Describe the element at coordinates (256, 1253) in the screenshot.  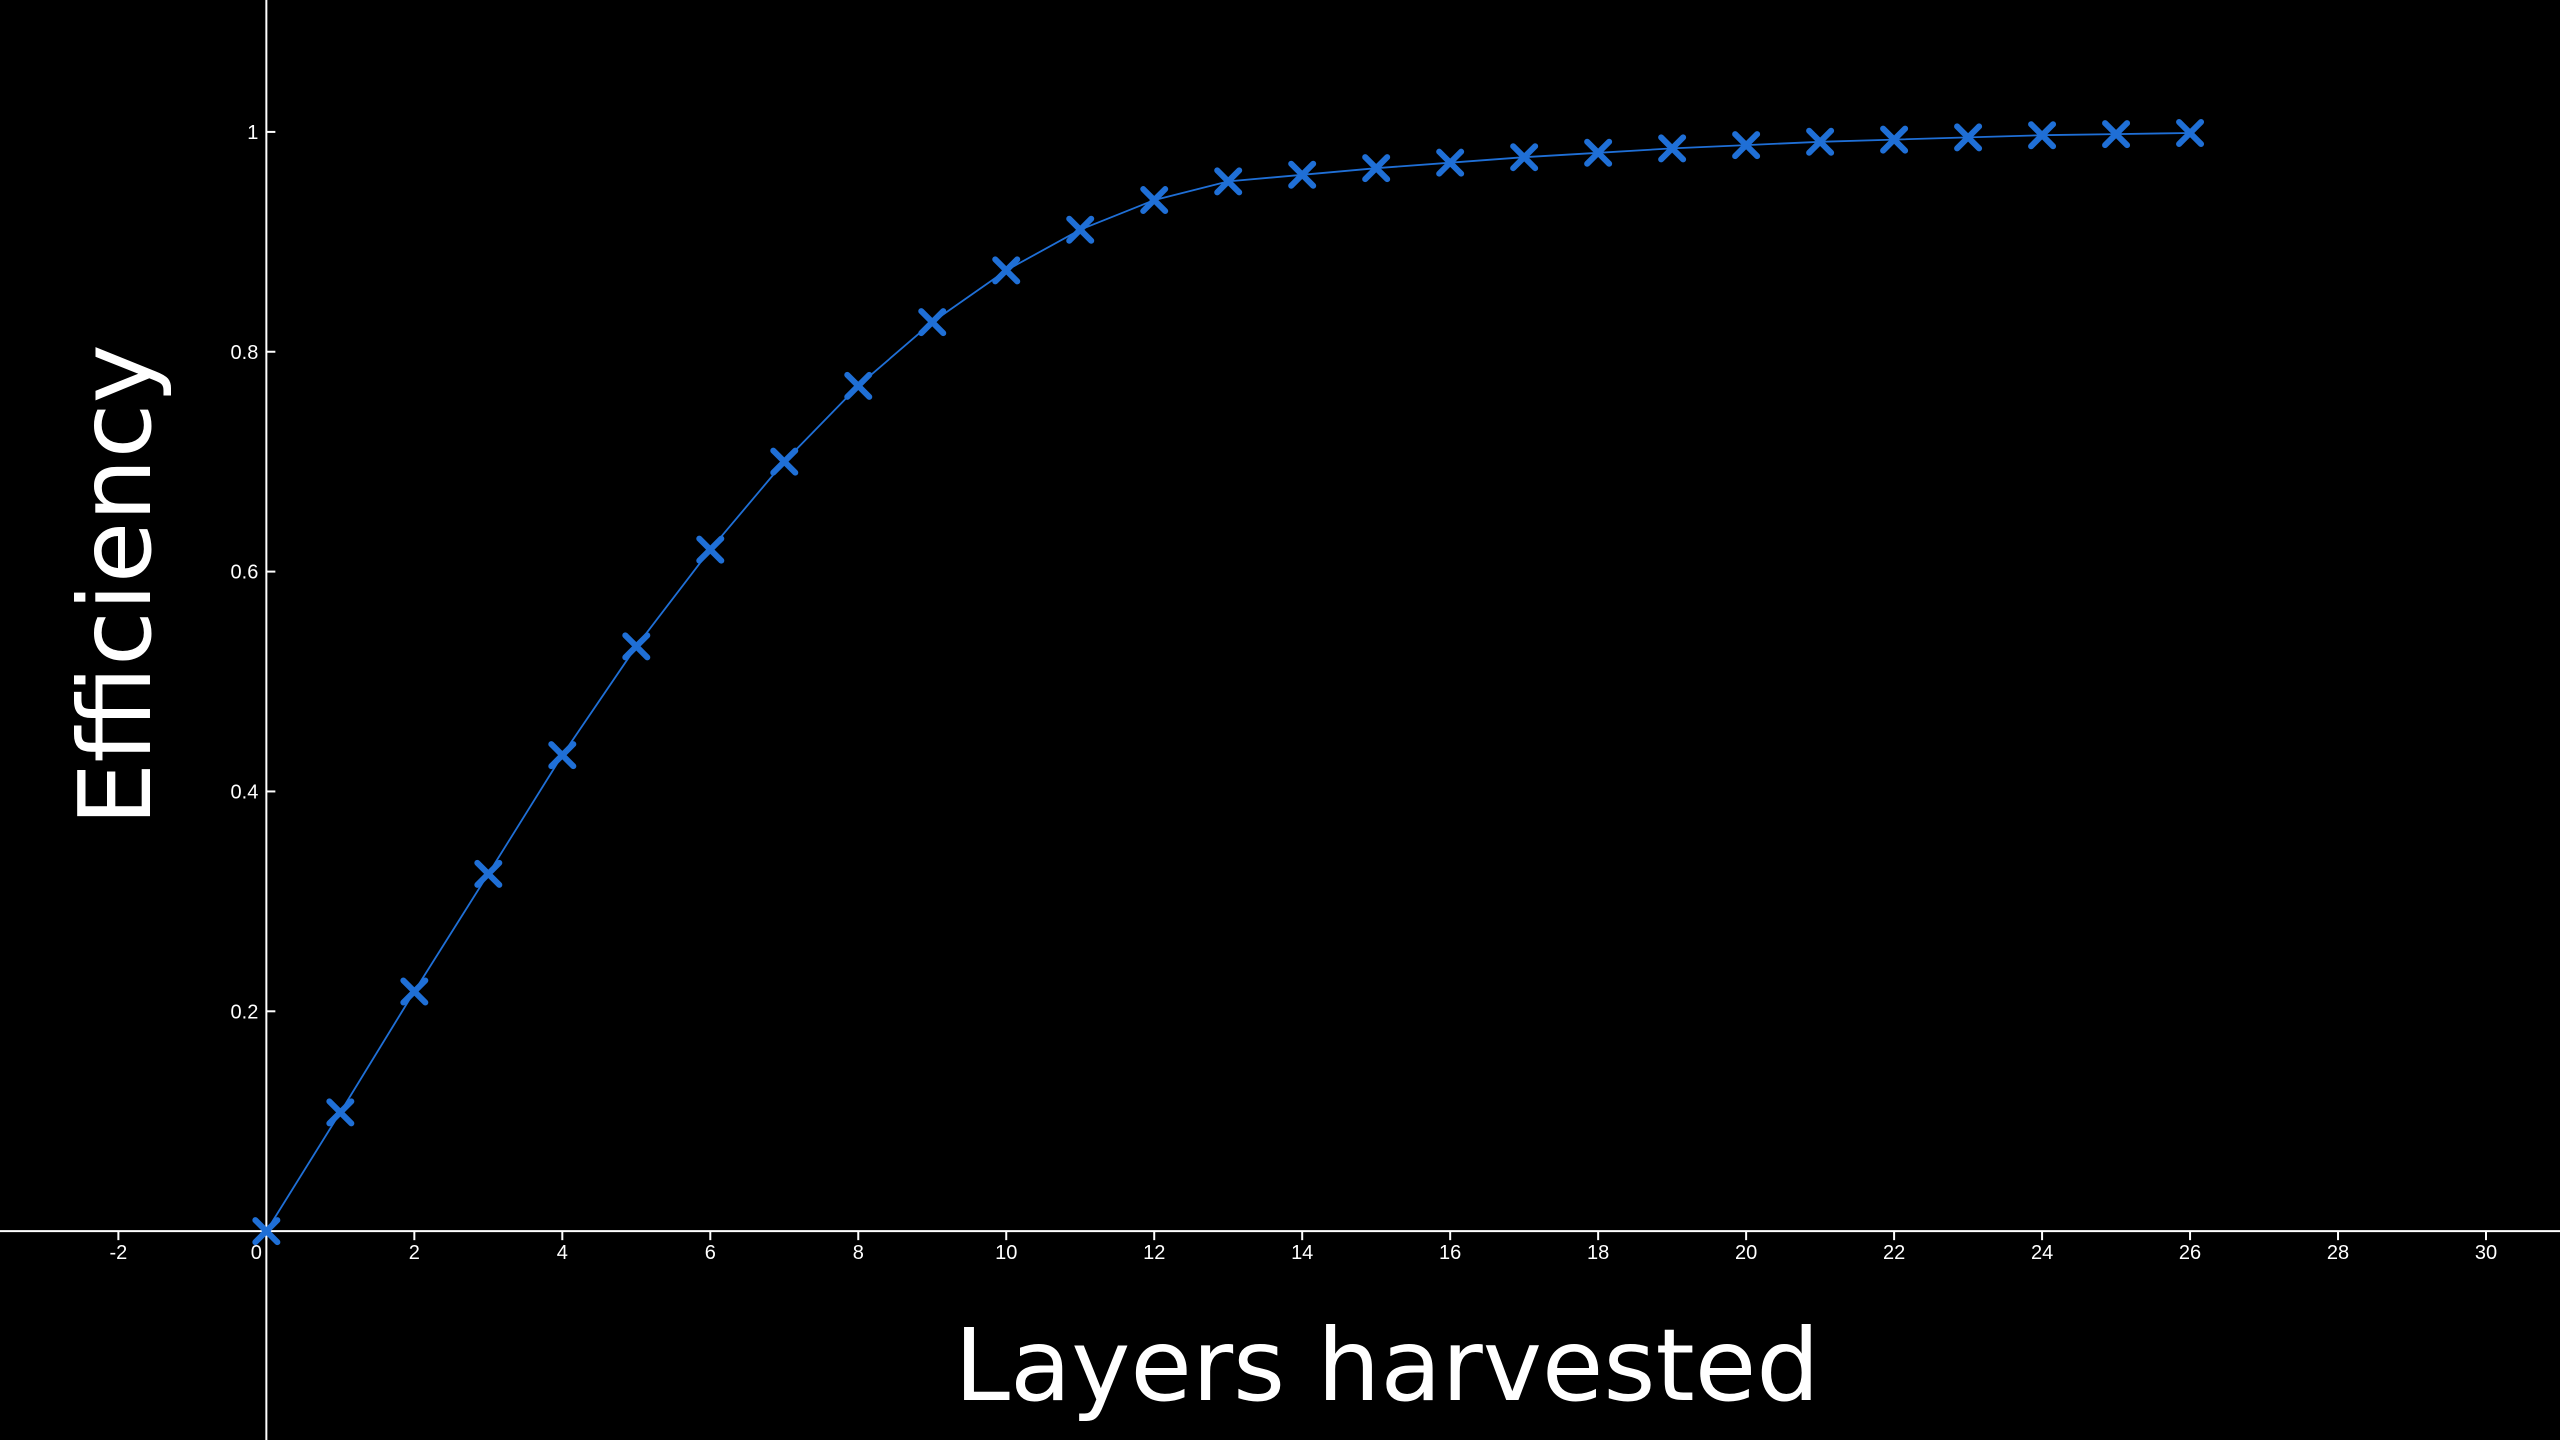
I see `x-tick-label: 0` at that location.